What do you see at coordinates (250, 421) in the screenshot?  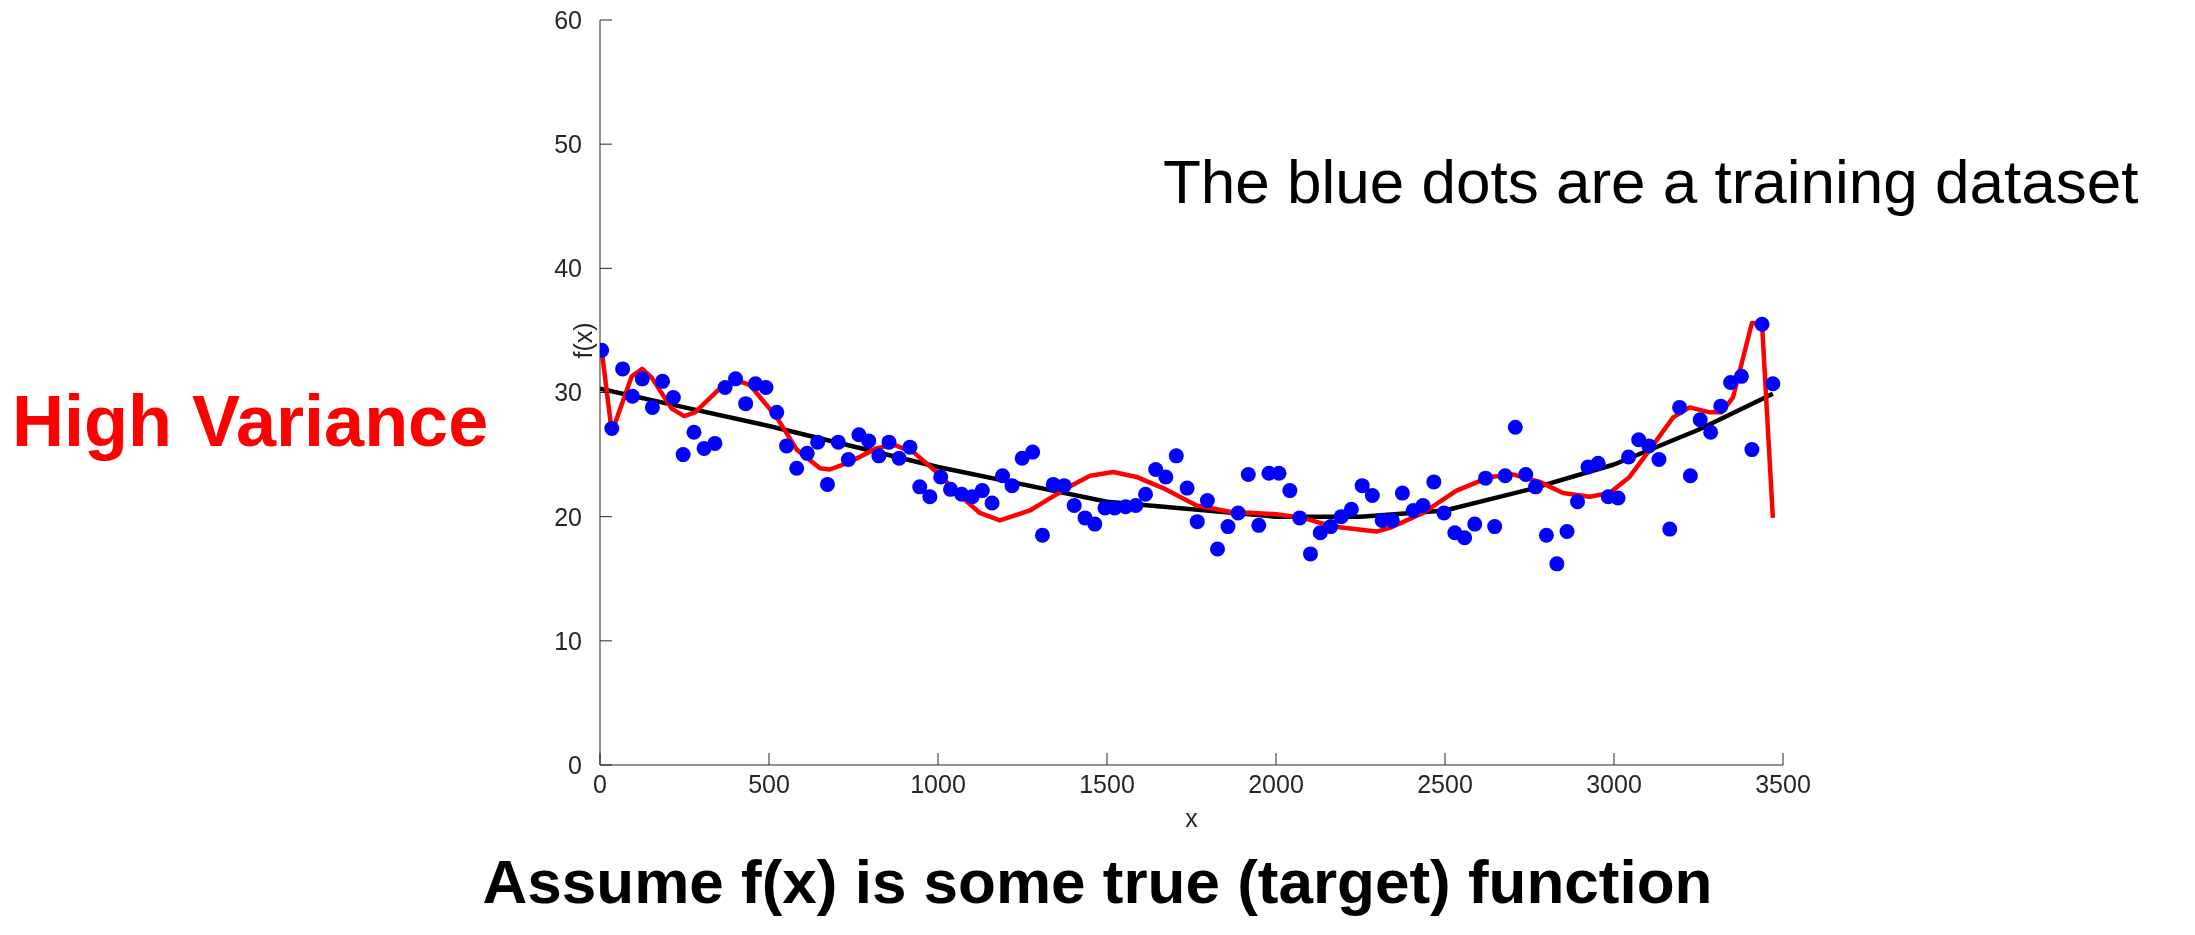 I see `text: High Variance` at bounding box center [250, 421].